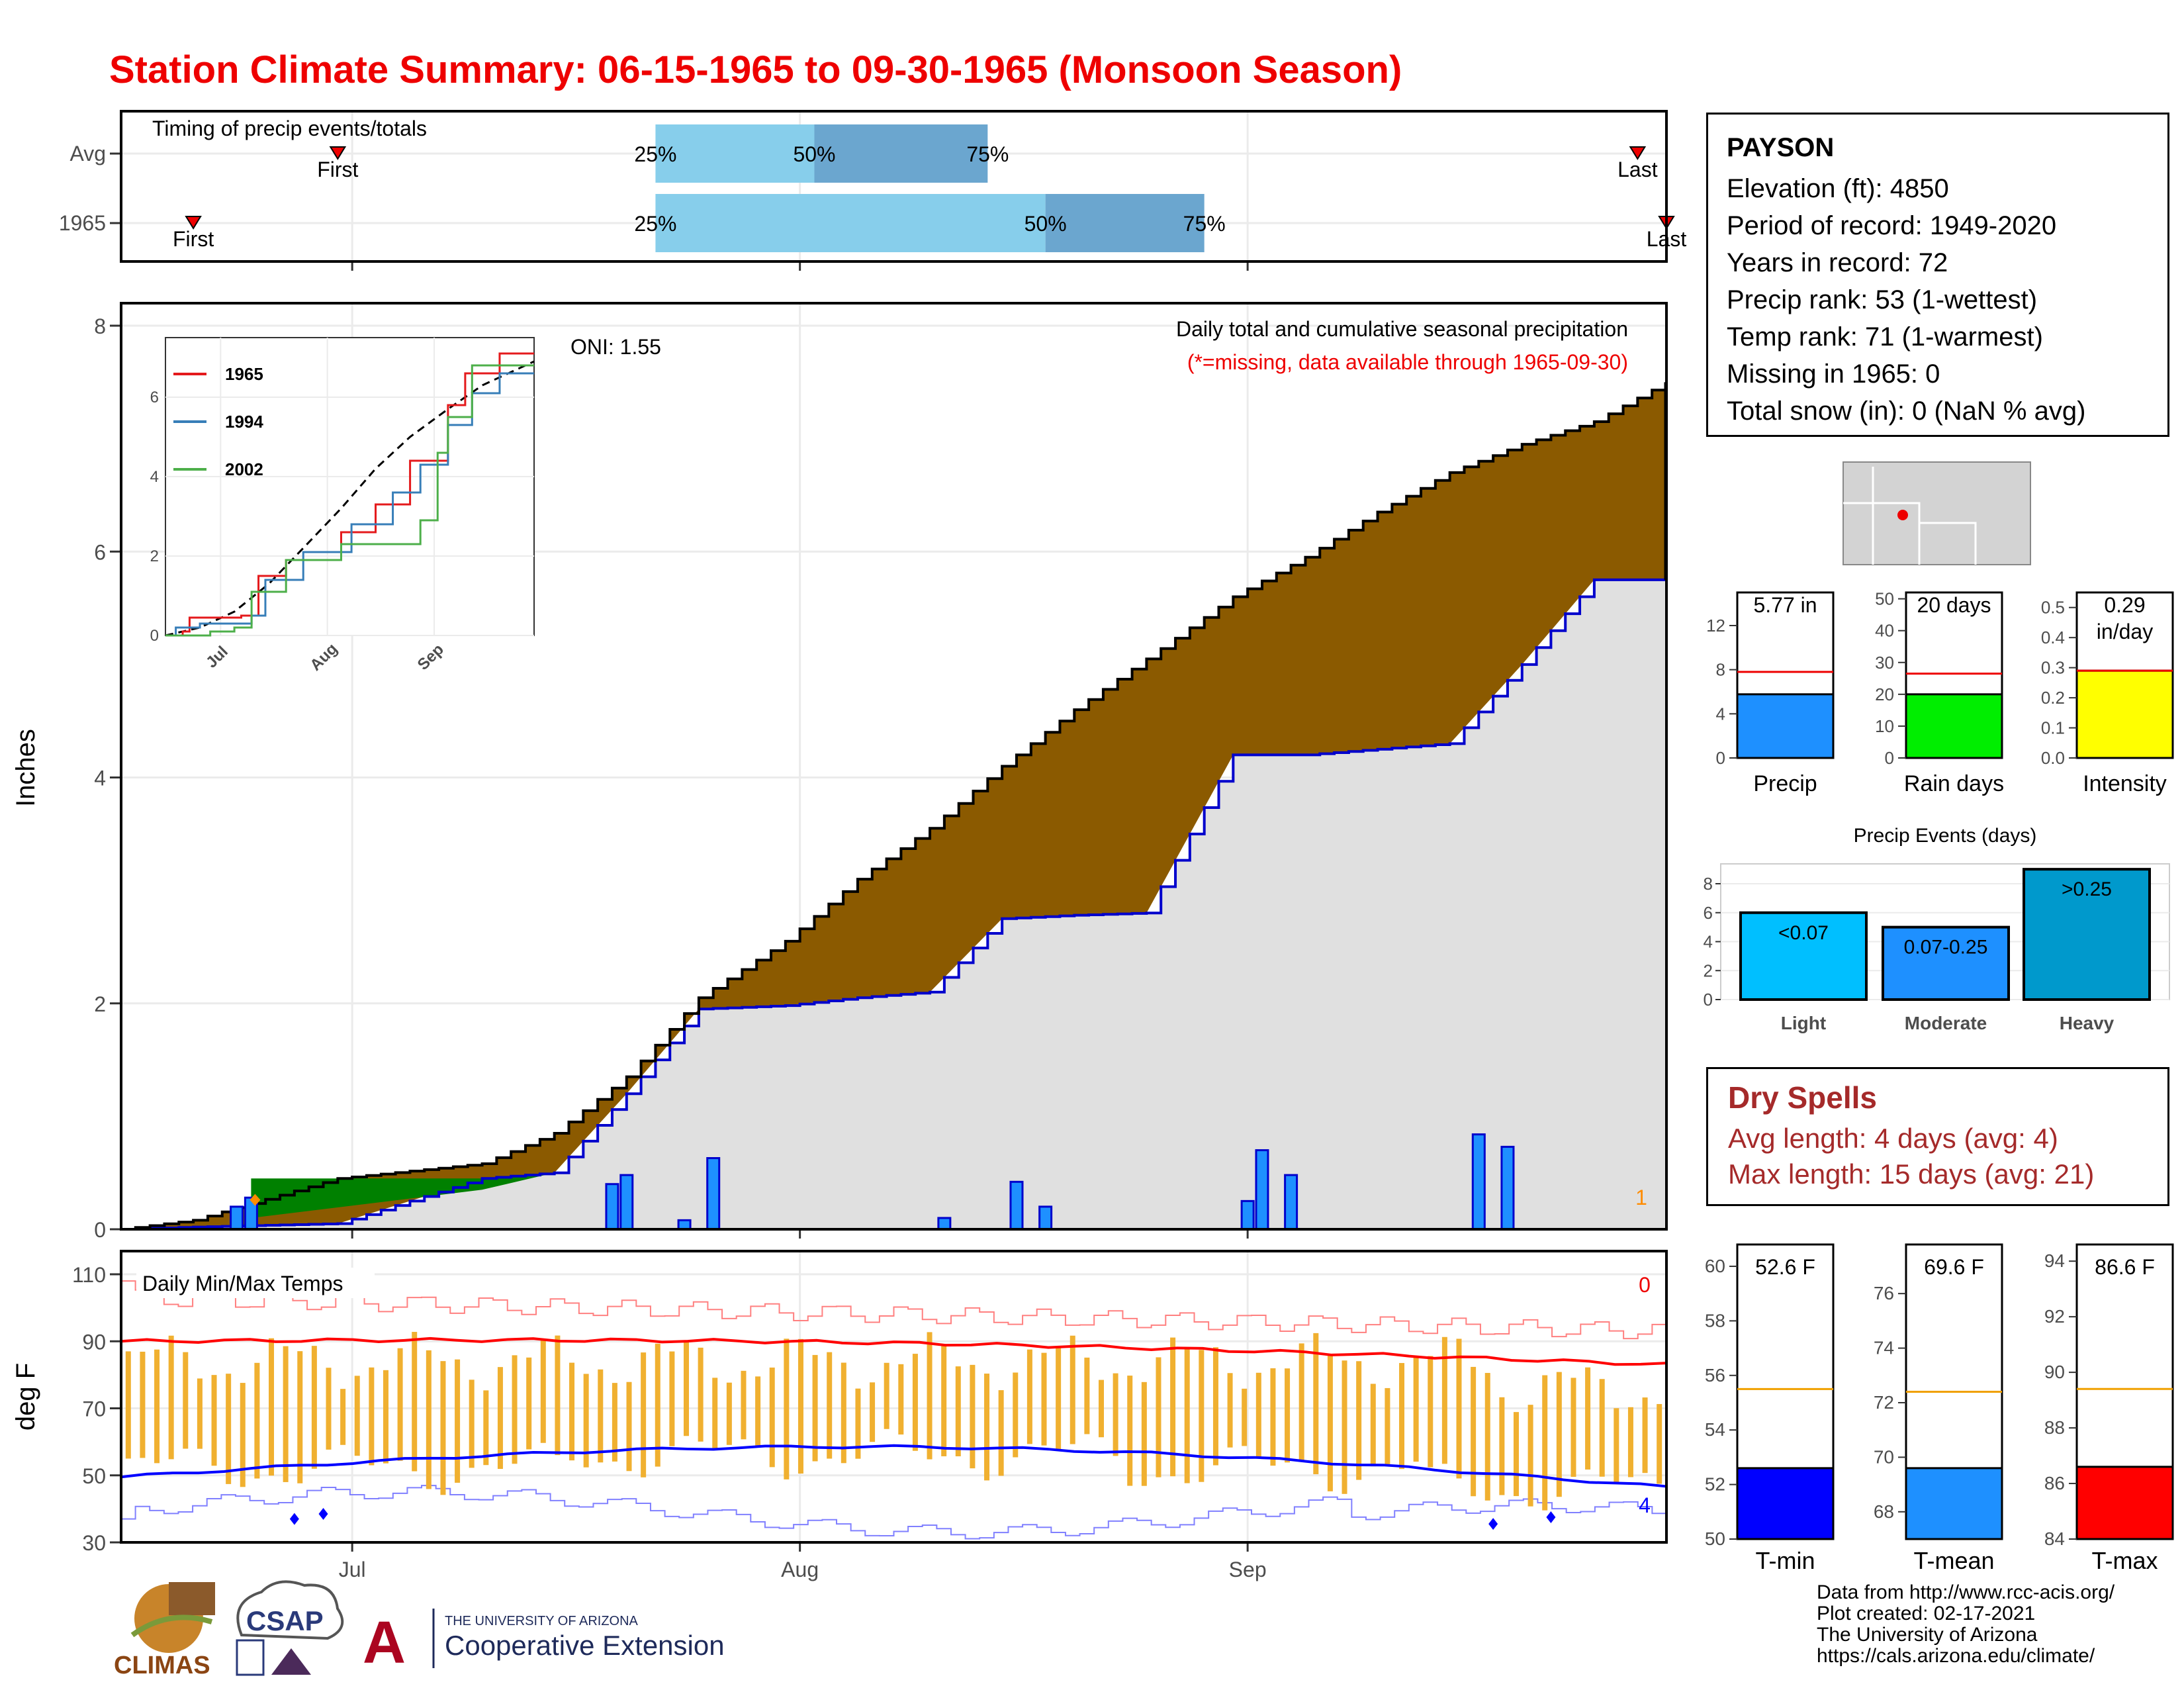 The width and height of the screenshot is (2184, 1688). Describe the element at coordinates (893, 1351) in the screenshot. I see `avg-tmax-line` at that location.